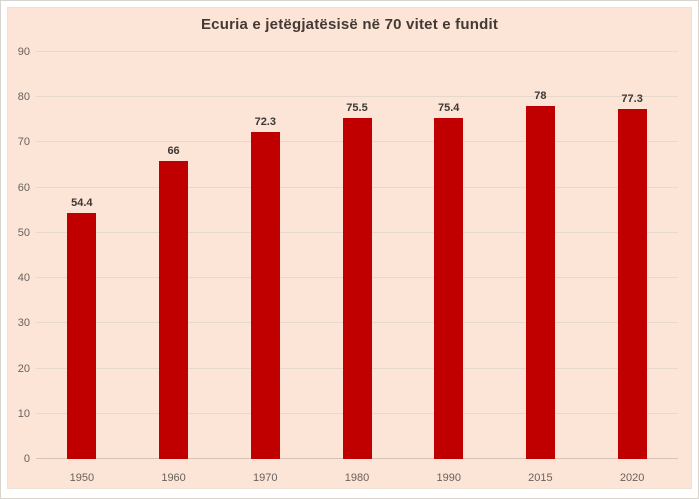 This screenshot has height=499, width=699. What do you see at coordinates (26, 459) in the screenshot?
I see `y-tick-label: 0` at bounding box center [26, 459].